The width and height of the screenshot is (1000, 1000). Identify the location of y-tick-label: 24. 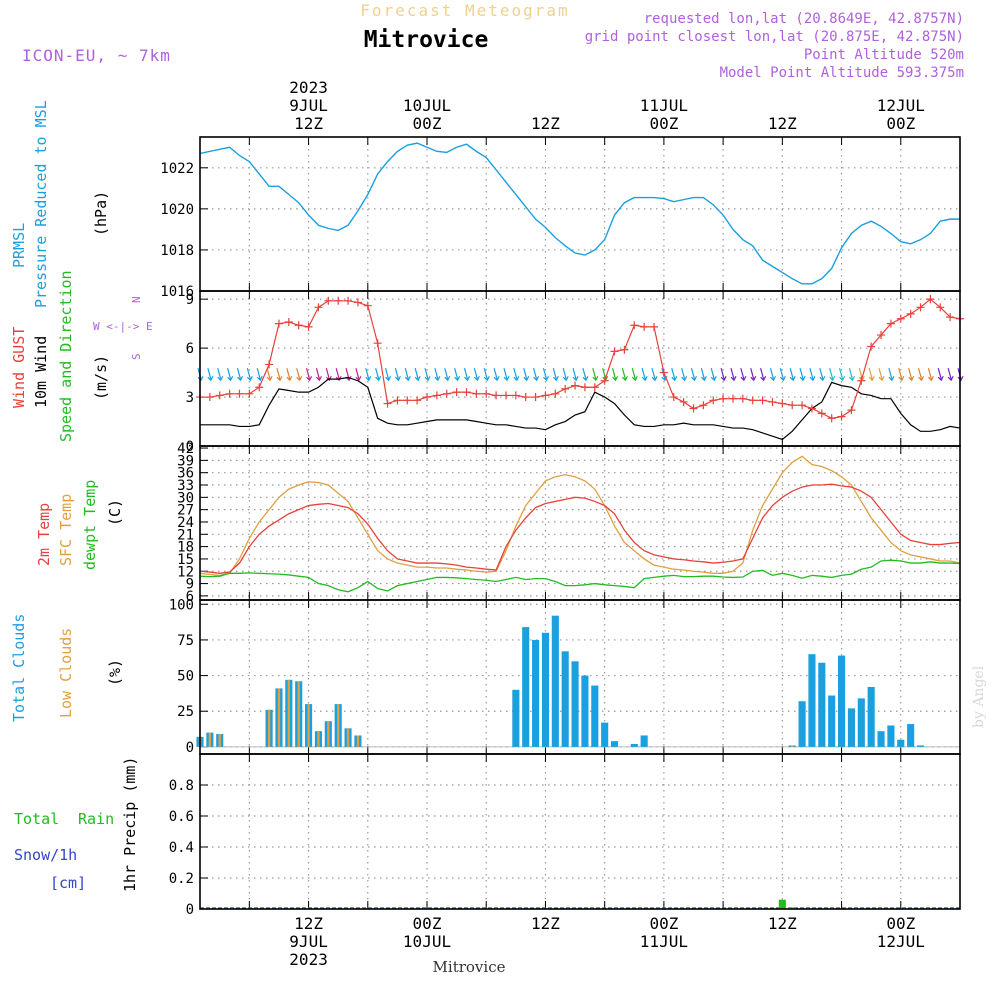
(185, 523).